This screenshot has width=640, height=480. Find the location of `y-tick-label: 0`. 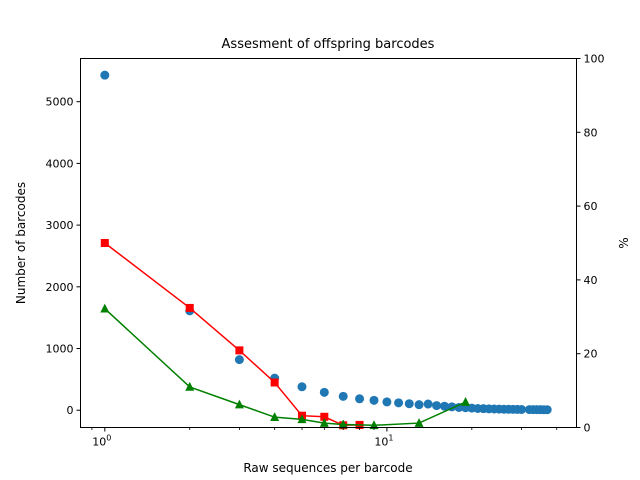

y-tick-label: 0 is located at coordinates (70, 410).